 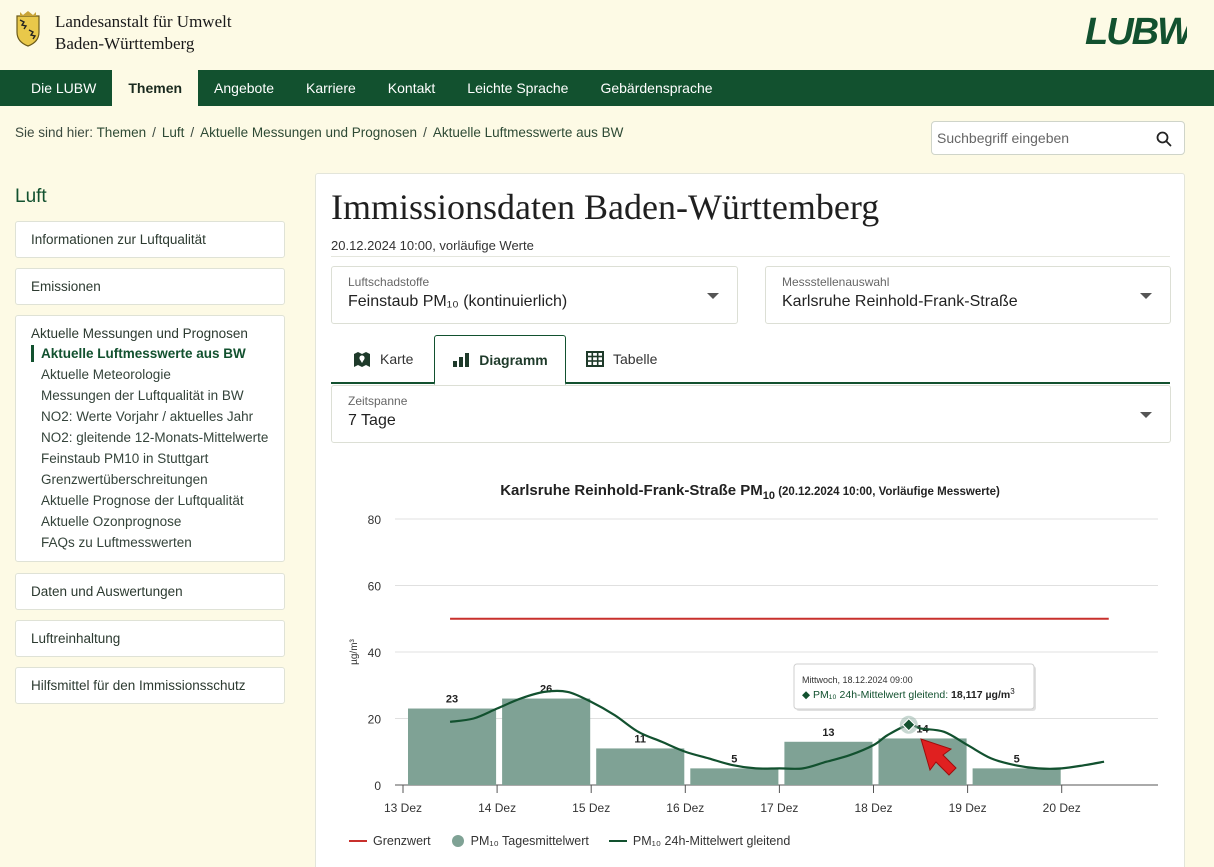 What do you see at coordinates (873, 808) in the screenshot?
I see `x-tick-label: 18 Dez` at bounding box center [873, 808].